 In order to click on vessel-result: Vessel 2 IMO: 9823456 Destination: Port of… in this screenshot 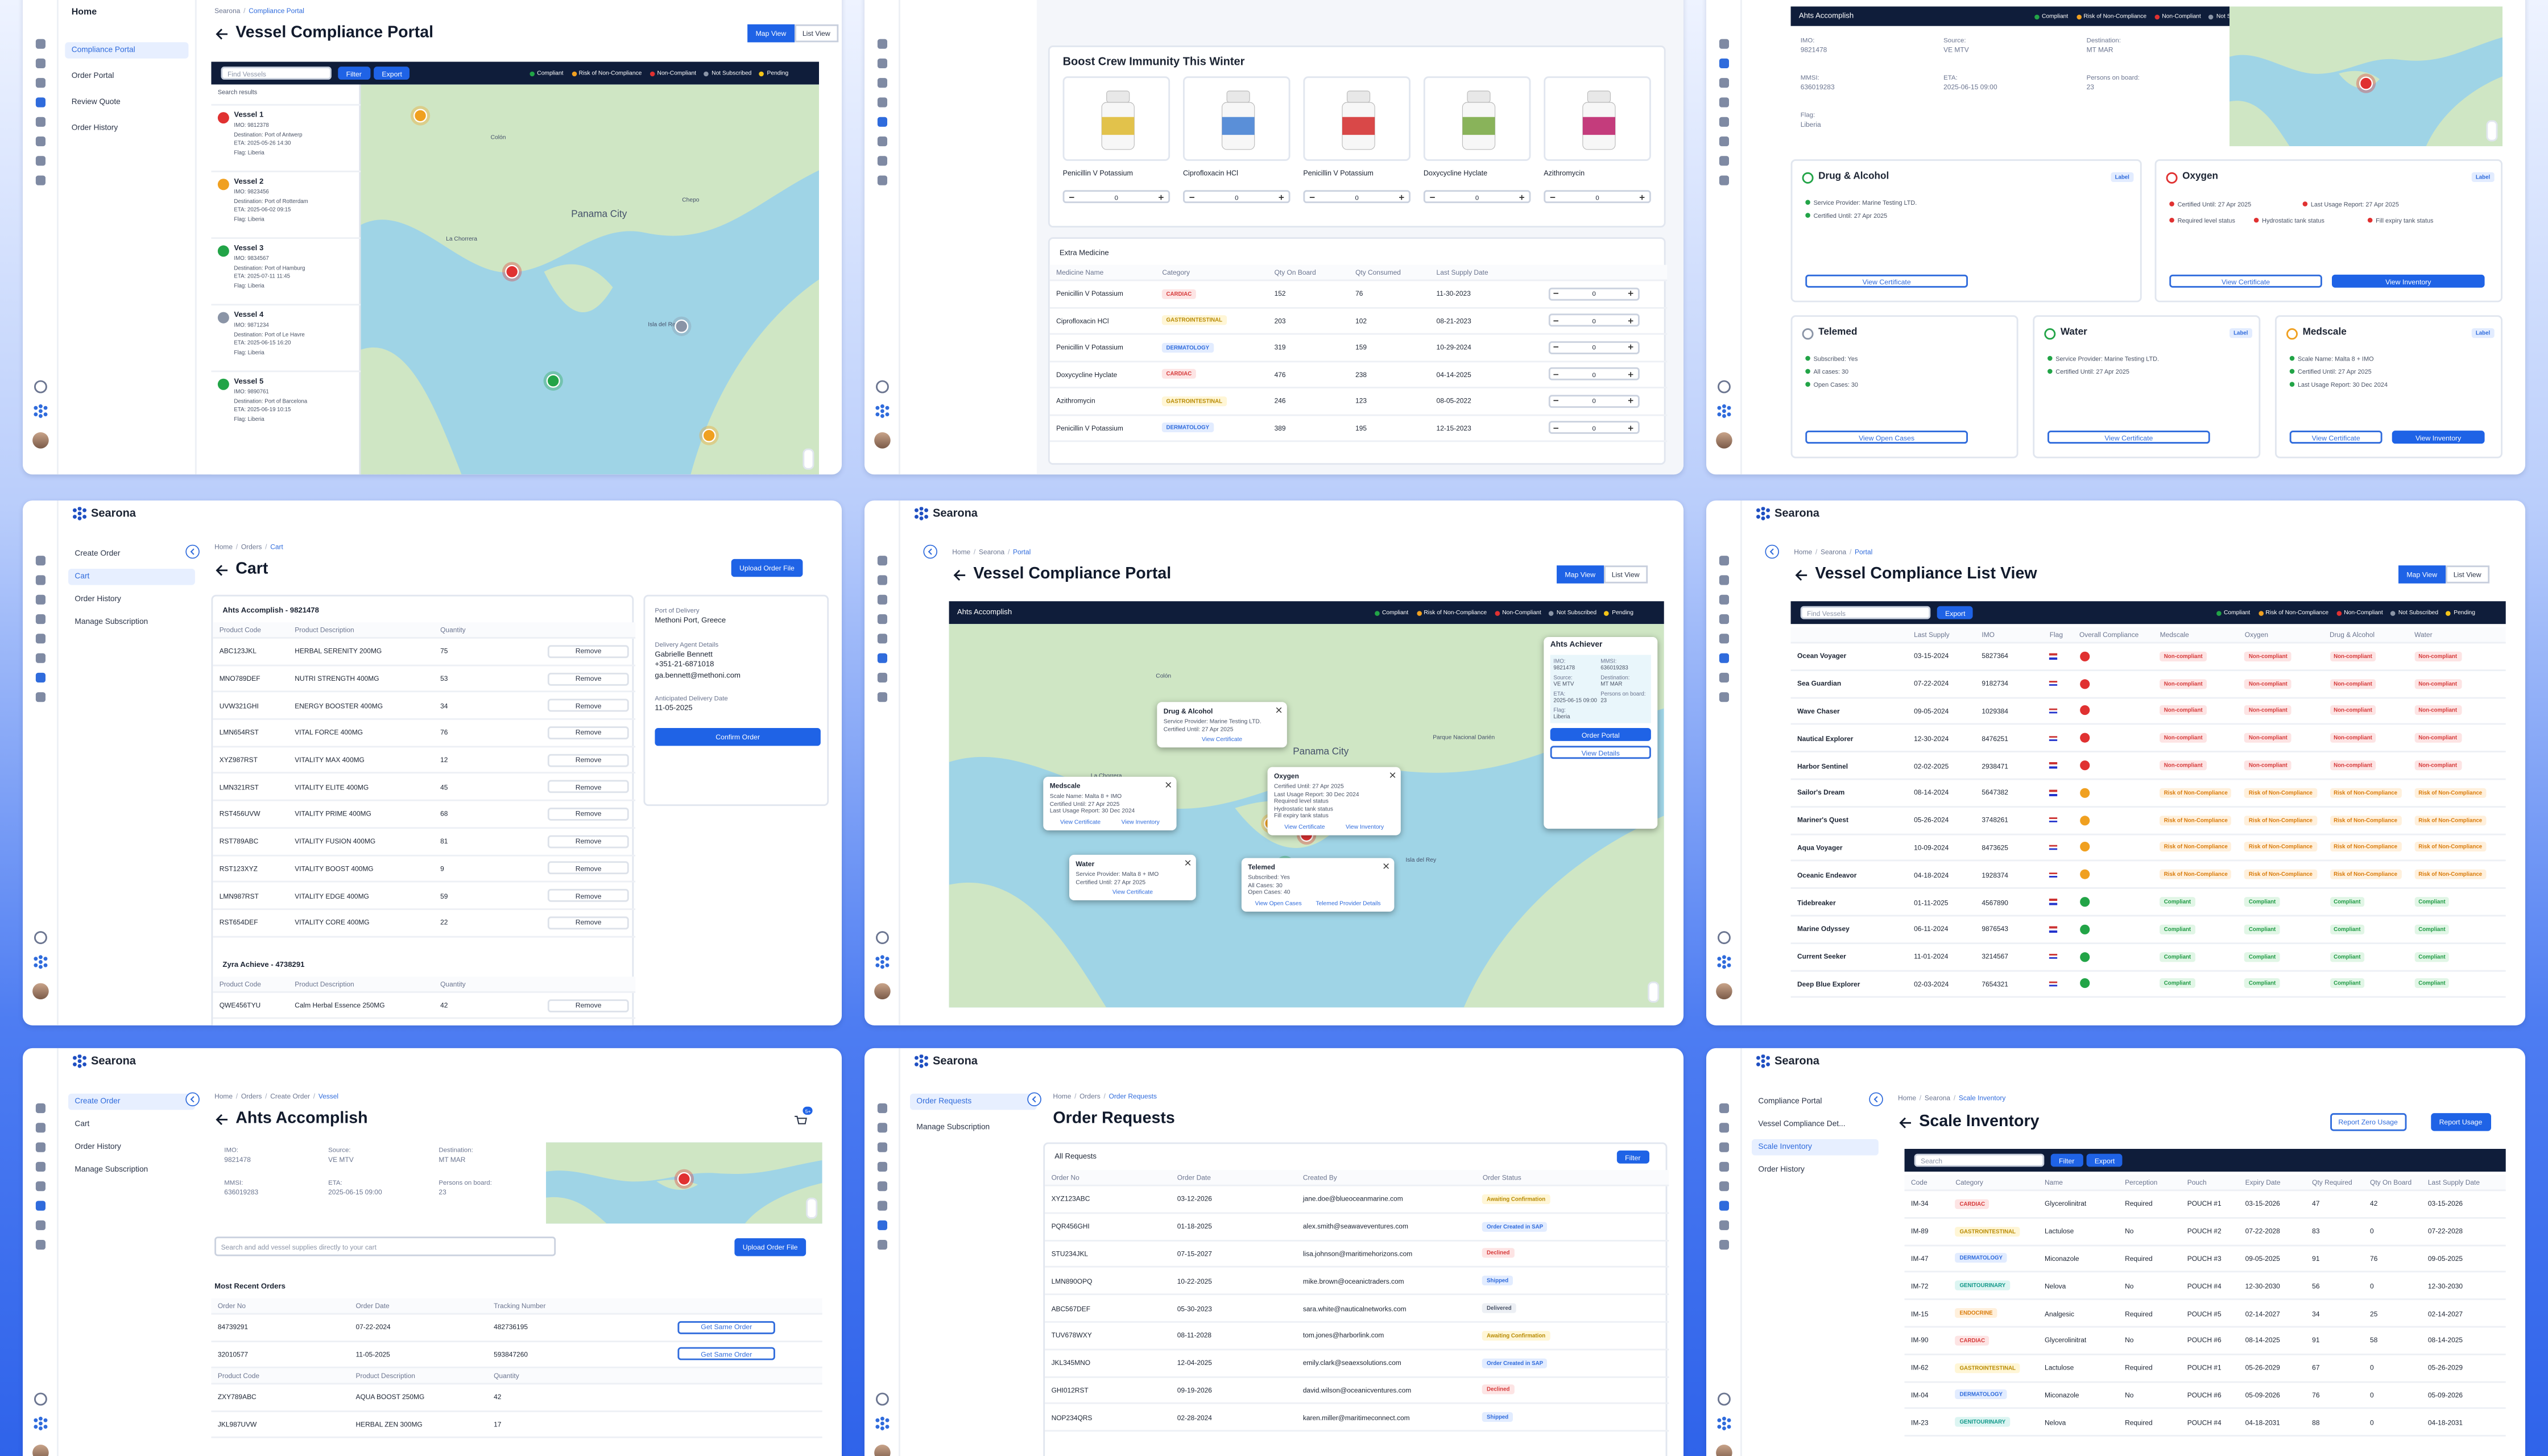, I will do `click(286, 203)`.